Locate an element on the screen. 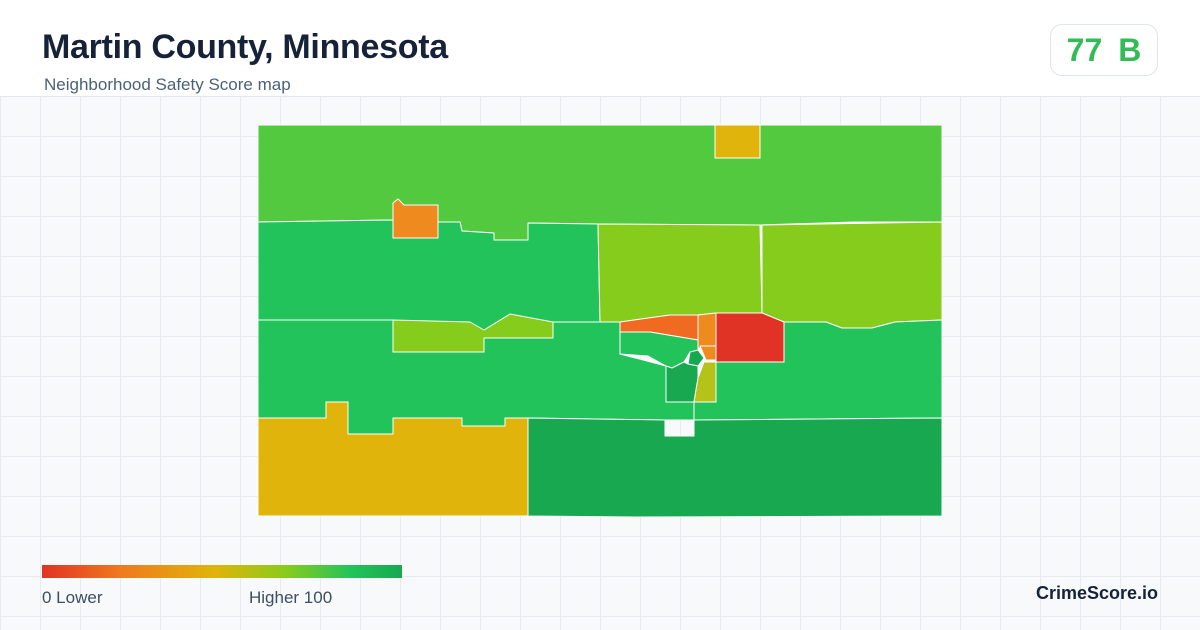 The image size is (1200, 630). map-region-city-east is located at coordinates (750, 337).